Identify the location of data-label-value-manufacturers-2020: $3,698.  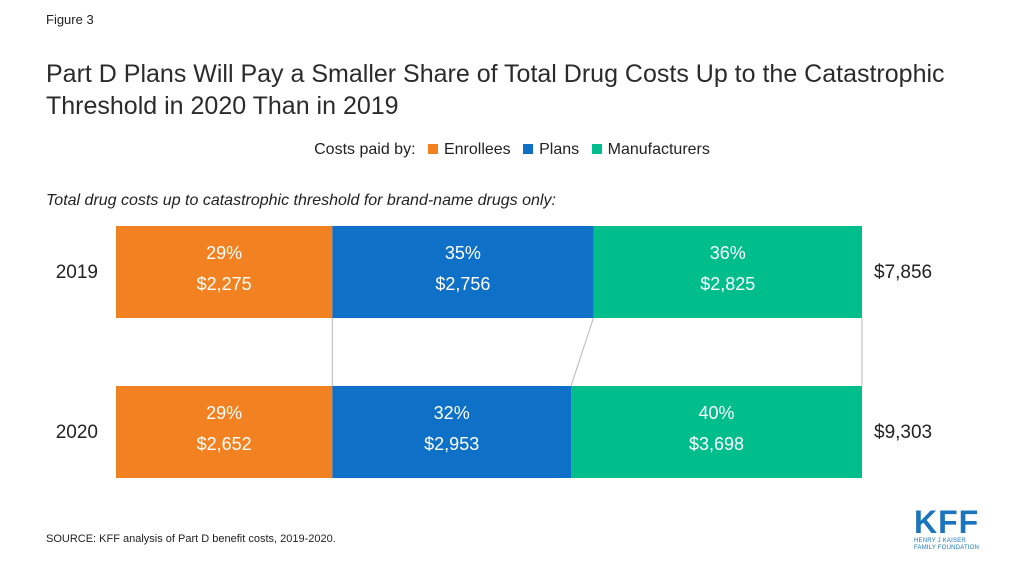
(716, 444).